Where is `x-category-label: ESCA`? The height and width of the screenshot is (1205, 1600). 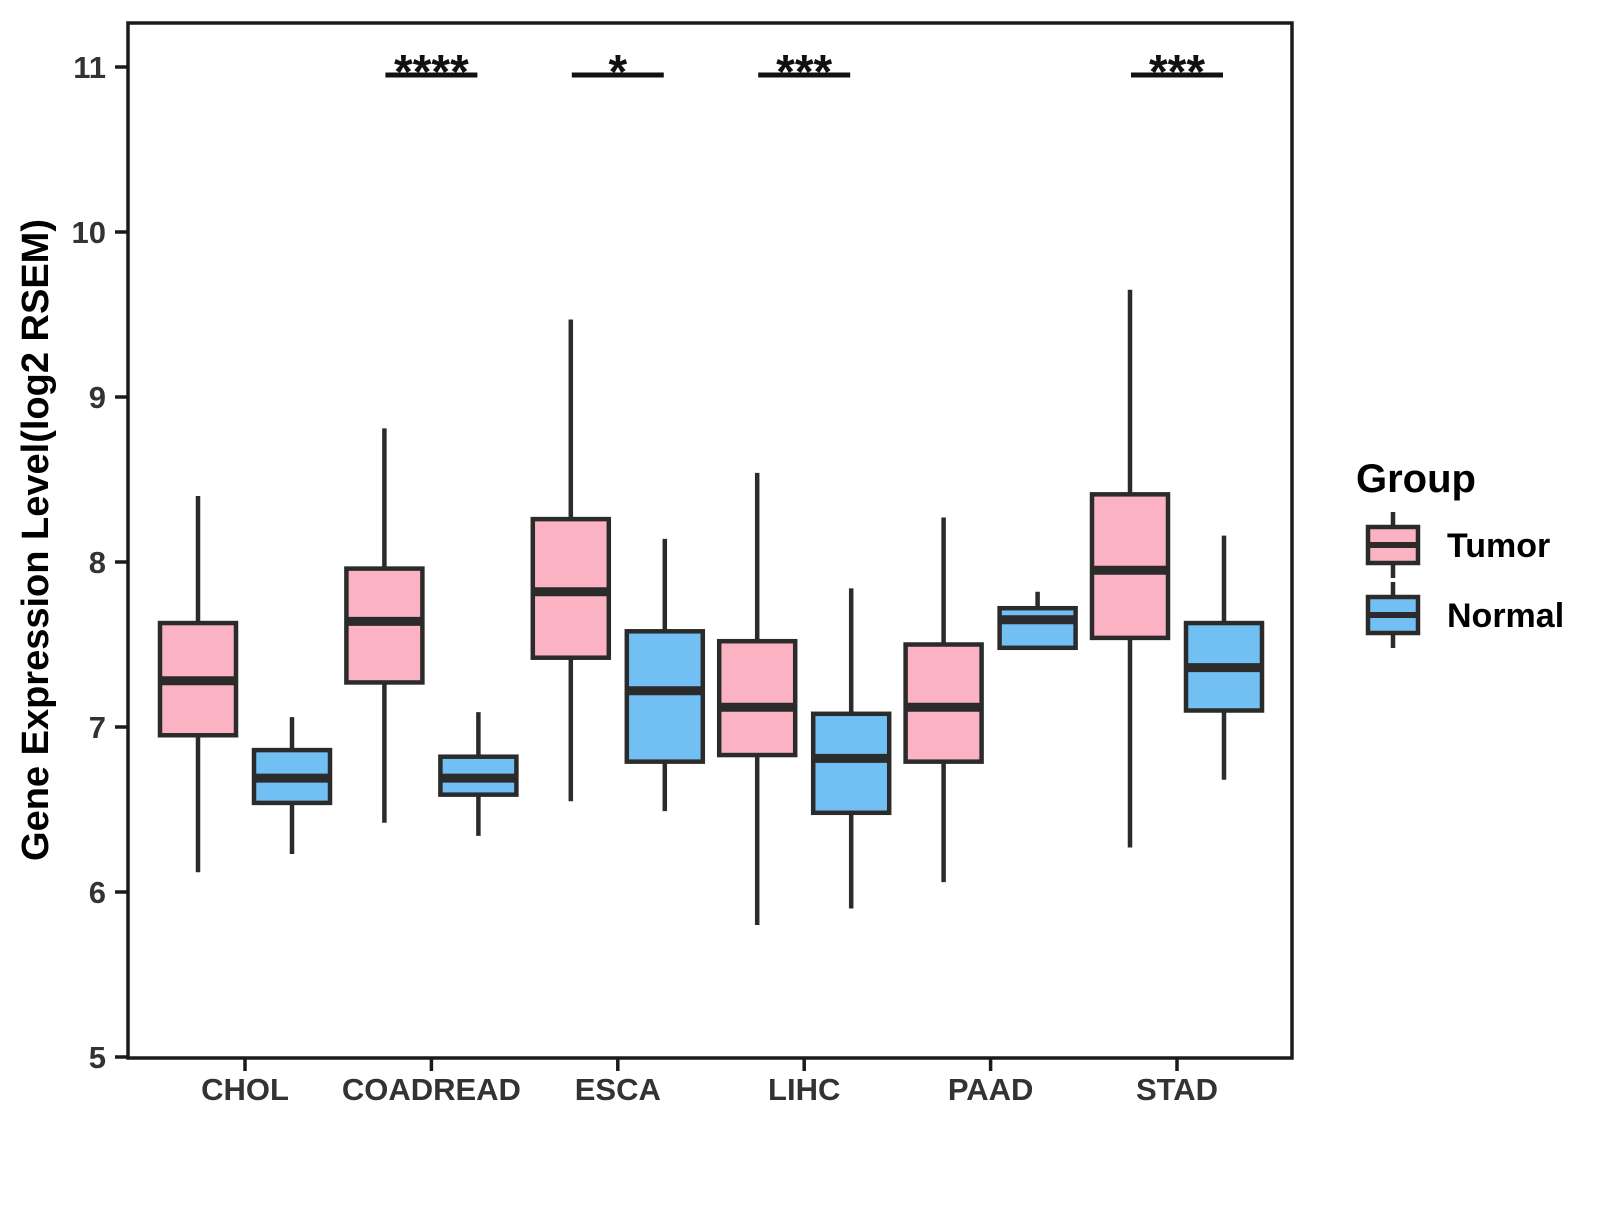
x-category-label: ESCA is located at coordinates (618, 1089).